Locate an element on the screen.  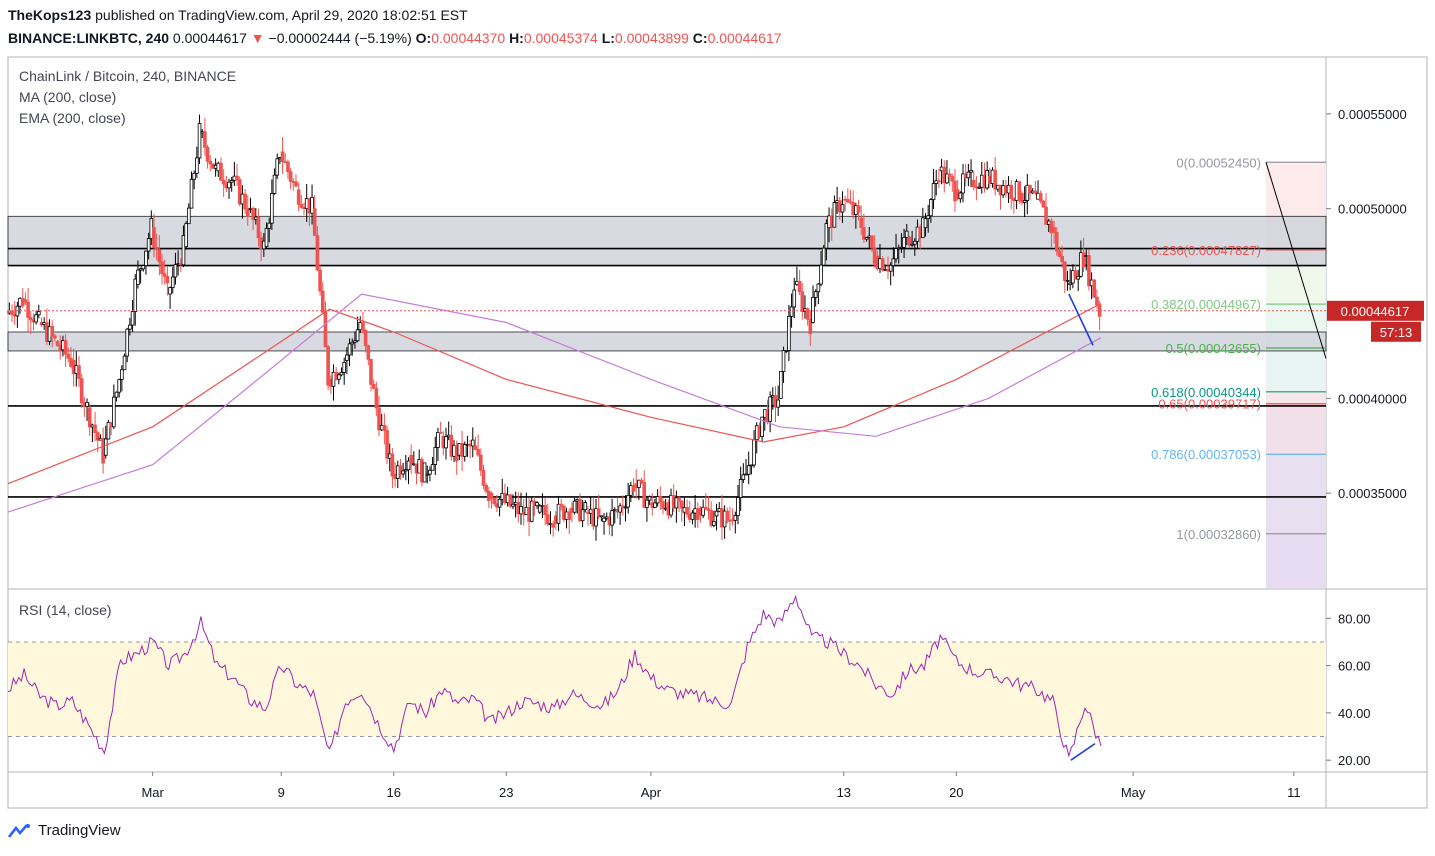
countdown-badge is located at coordinates (1396, 331).